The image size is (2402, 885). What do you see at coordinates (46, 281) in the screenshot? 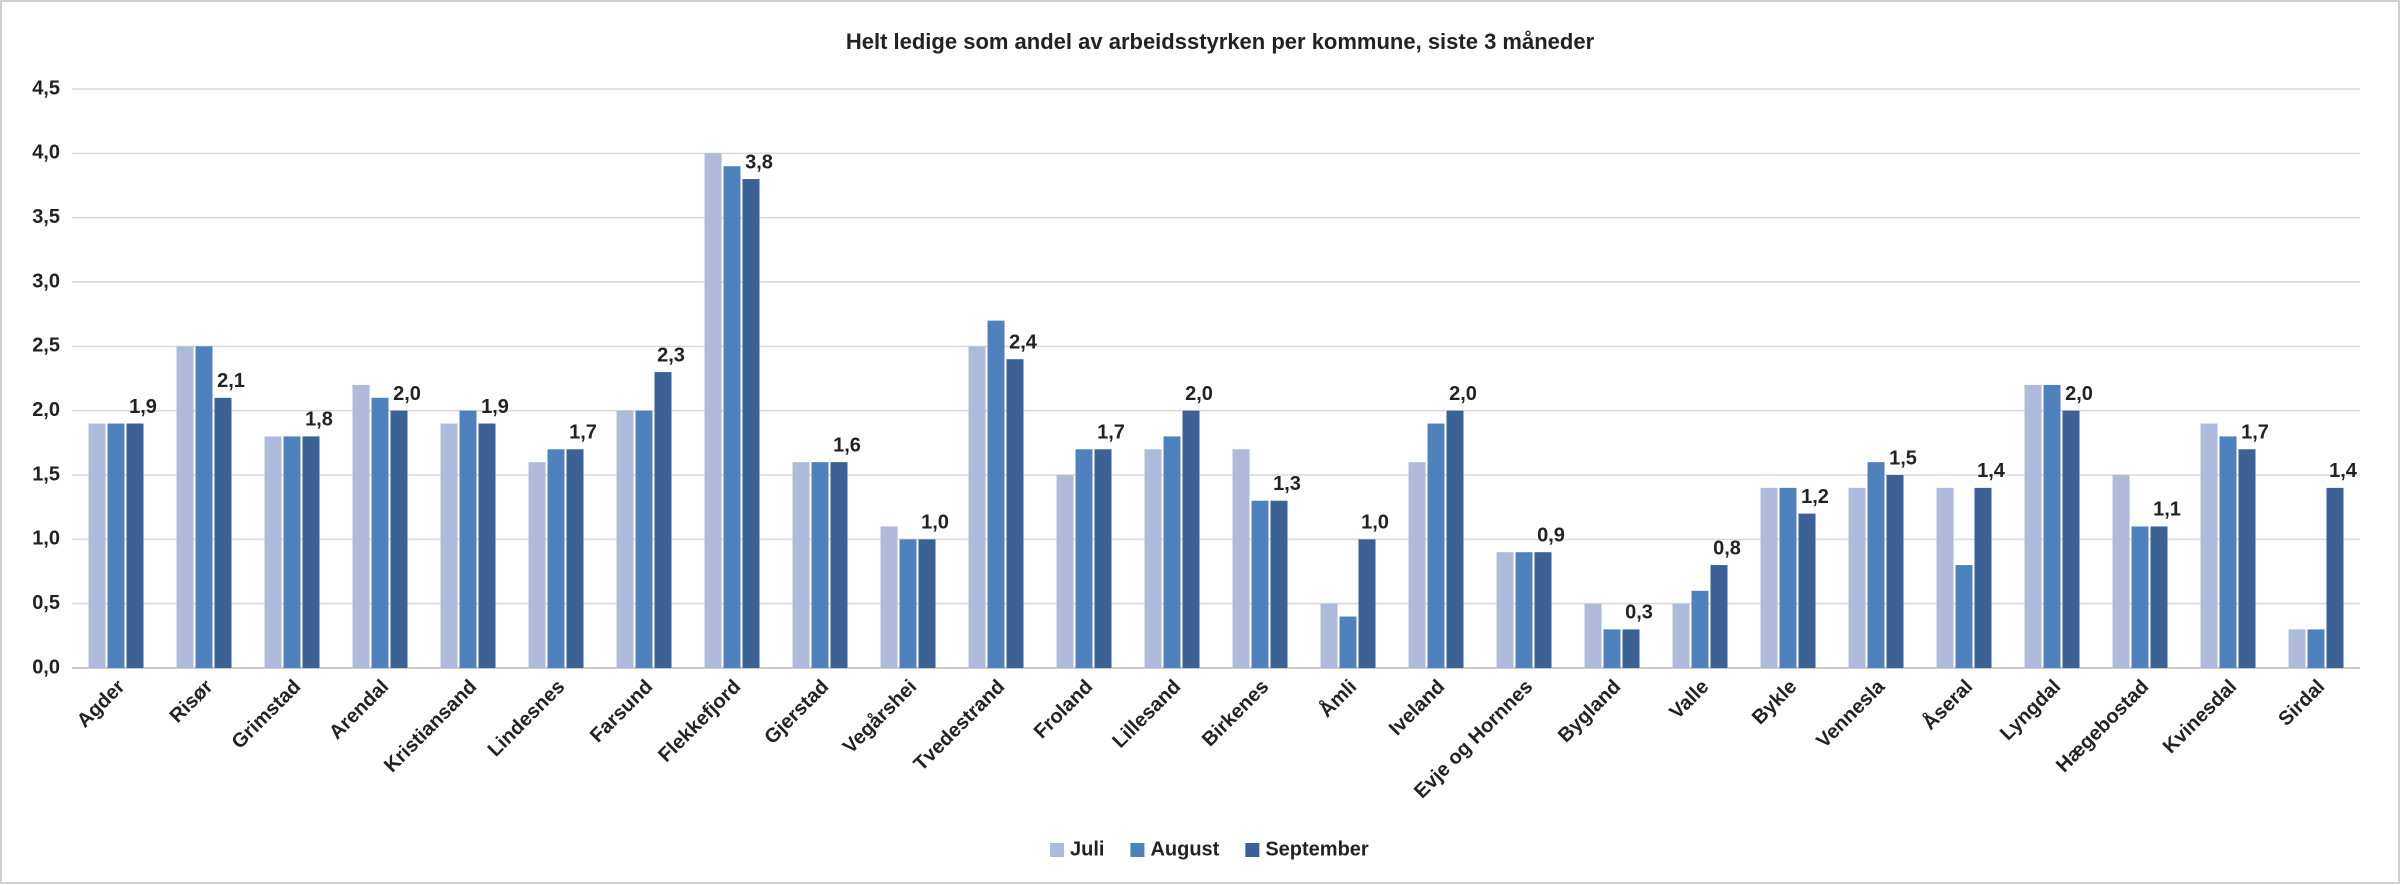
I see `y-tick-label: 3,0` at bounding box center [46, 281].